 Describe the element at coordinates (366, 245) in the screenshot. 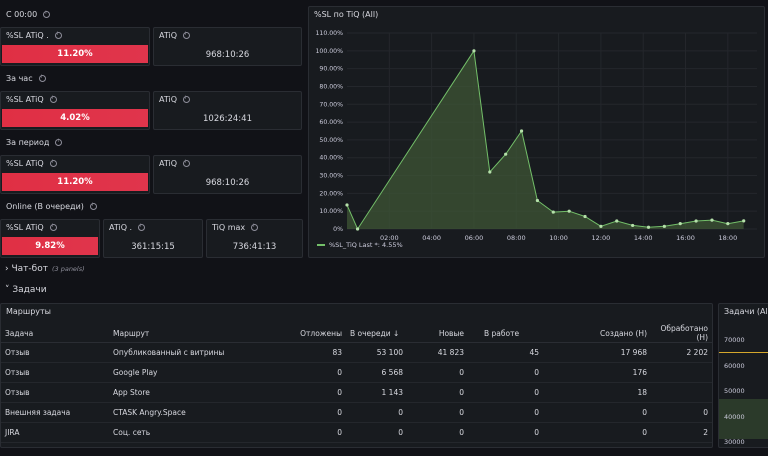

I see `legend-label: %SL_TiQ Last *: 4.55%` at that location.